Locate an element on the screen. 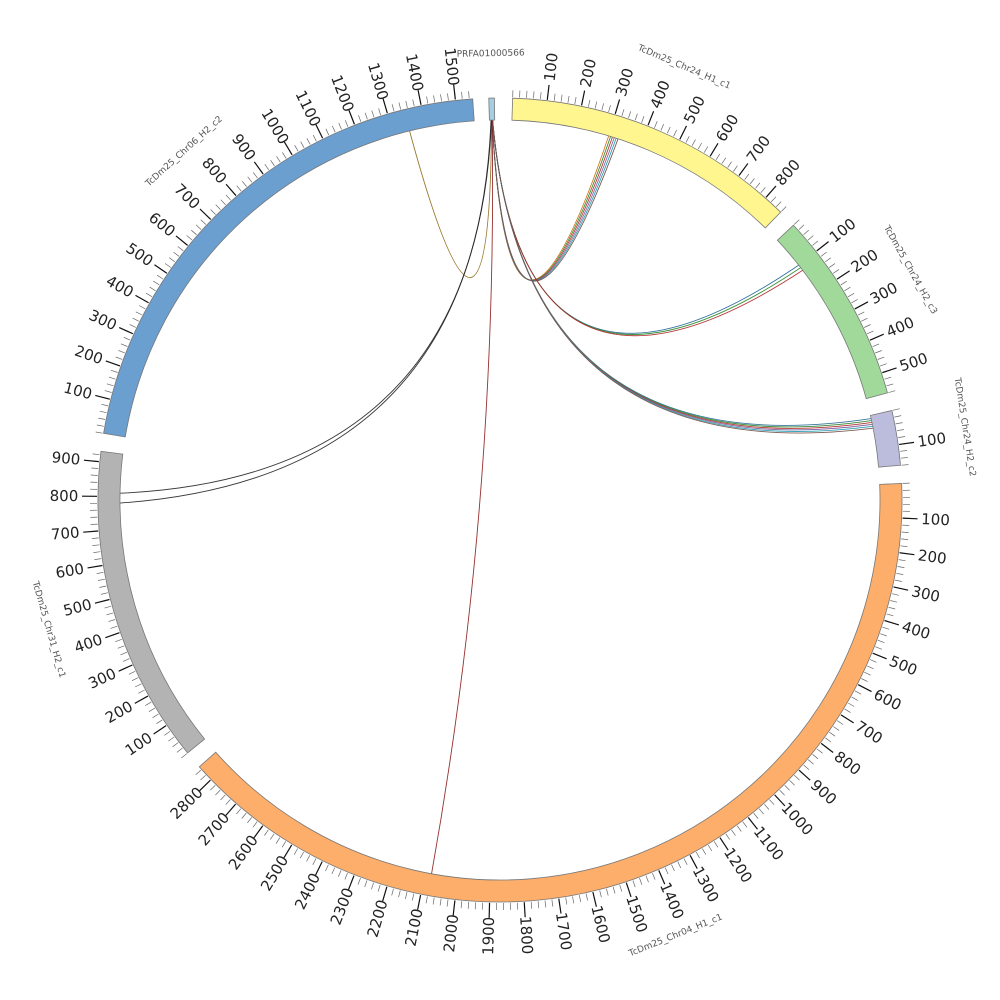 This screenshot has height=1000, width=1000. segment-name-chr24_h2_c2: TcDm25_Chr24_H2_c2 is located at coordinates (964, 426).